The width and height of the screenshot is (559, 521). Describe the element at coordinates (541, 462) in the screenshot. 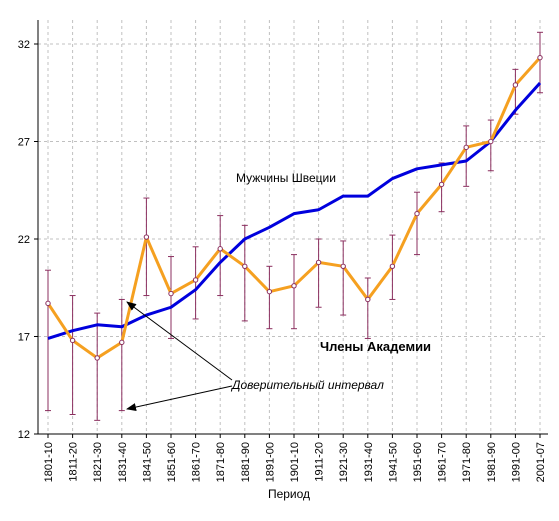

I see `x-tick-label: 2001-07` at that location.